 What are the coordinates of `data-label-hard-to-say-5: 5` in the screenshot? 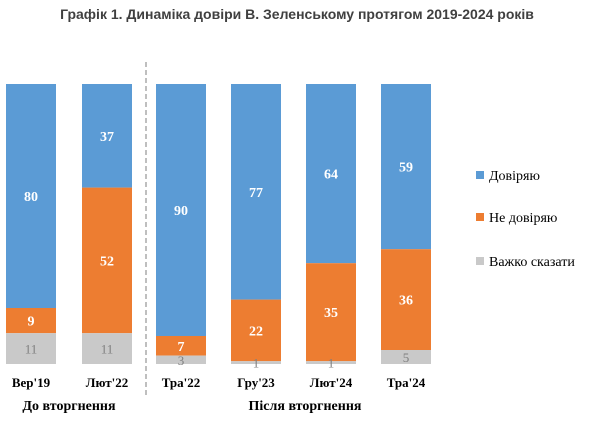 It's located at (406, 357).